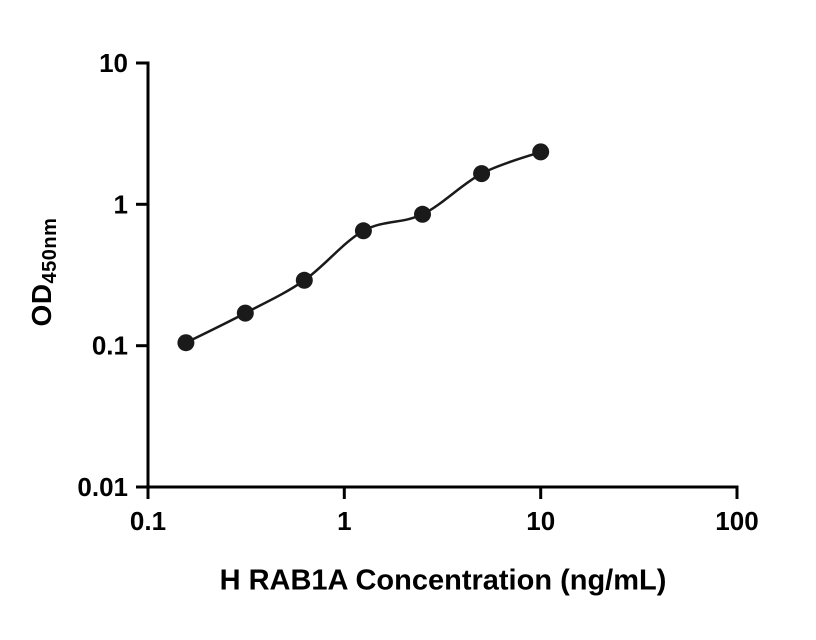 The width and height of the screenshot is (816, 640). Describe the element at coordinates (110, 346) in the screenshot. I see `y-tick-label: 0.1` at that location.